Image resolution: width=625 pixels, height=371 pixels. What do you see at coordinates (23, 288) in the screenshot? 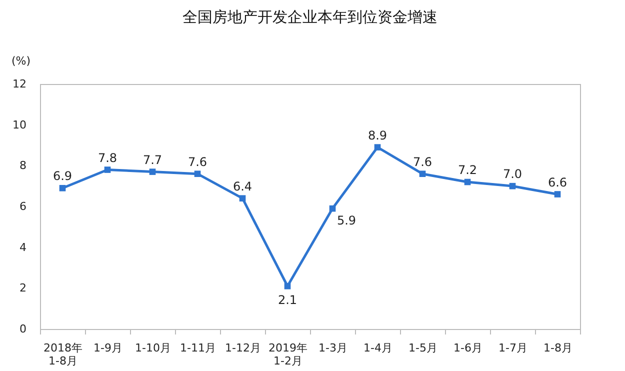
I see `y-tick-label: 2` at bounding box center [23, 288].